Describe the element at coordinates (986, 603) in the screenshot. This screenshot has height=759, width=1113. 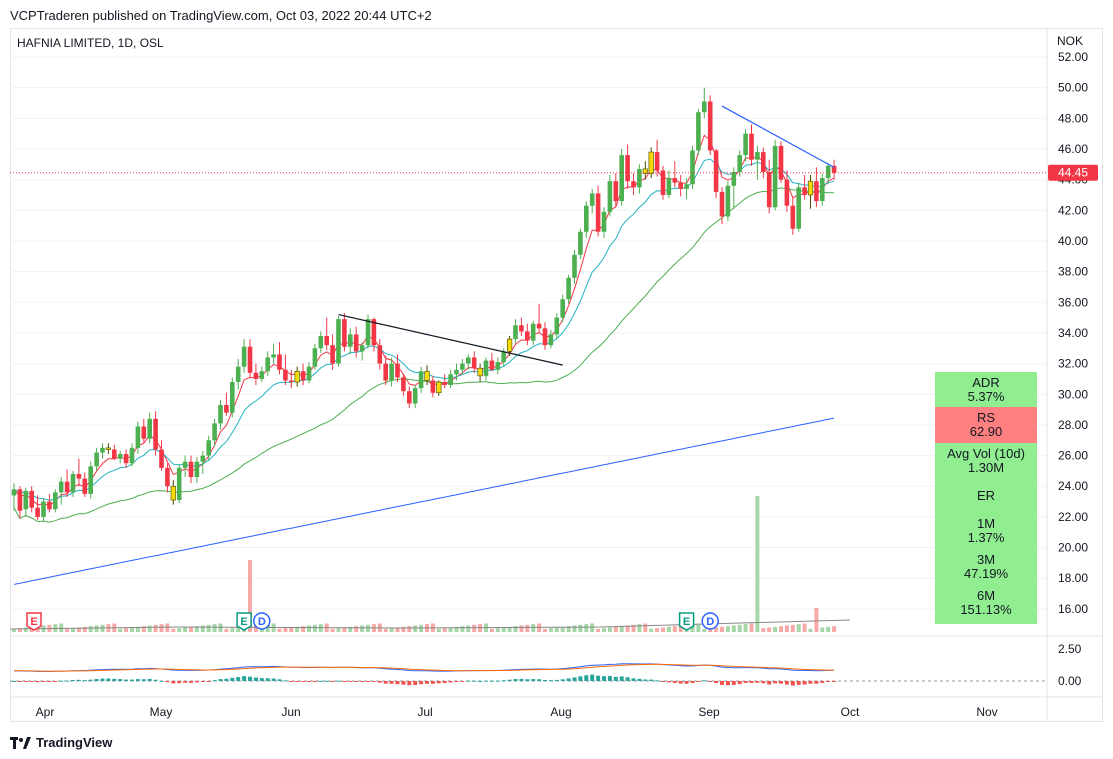
I see `stat-6m: 6M 151.13%` at that location.